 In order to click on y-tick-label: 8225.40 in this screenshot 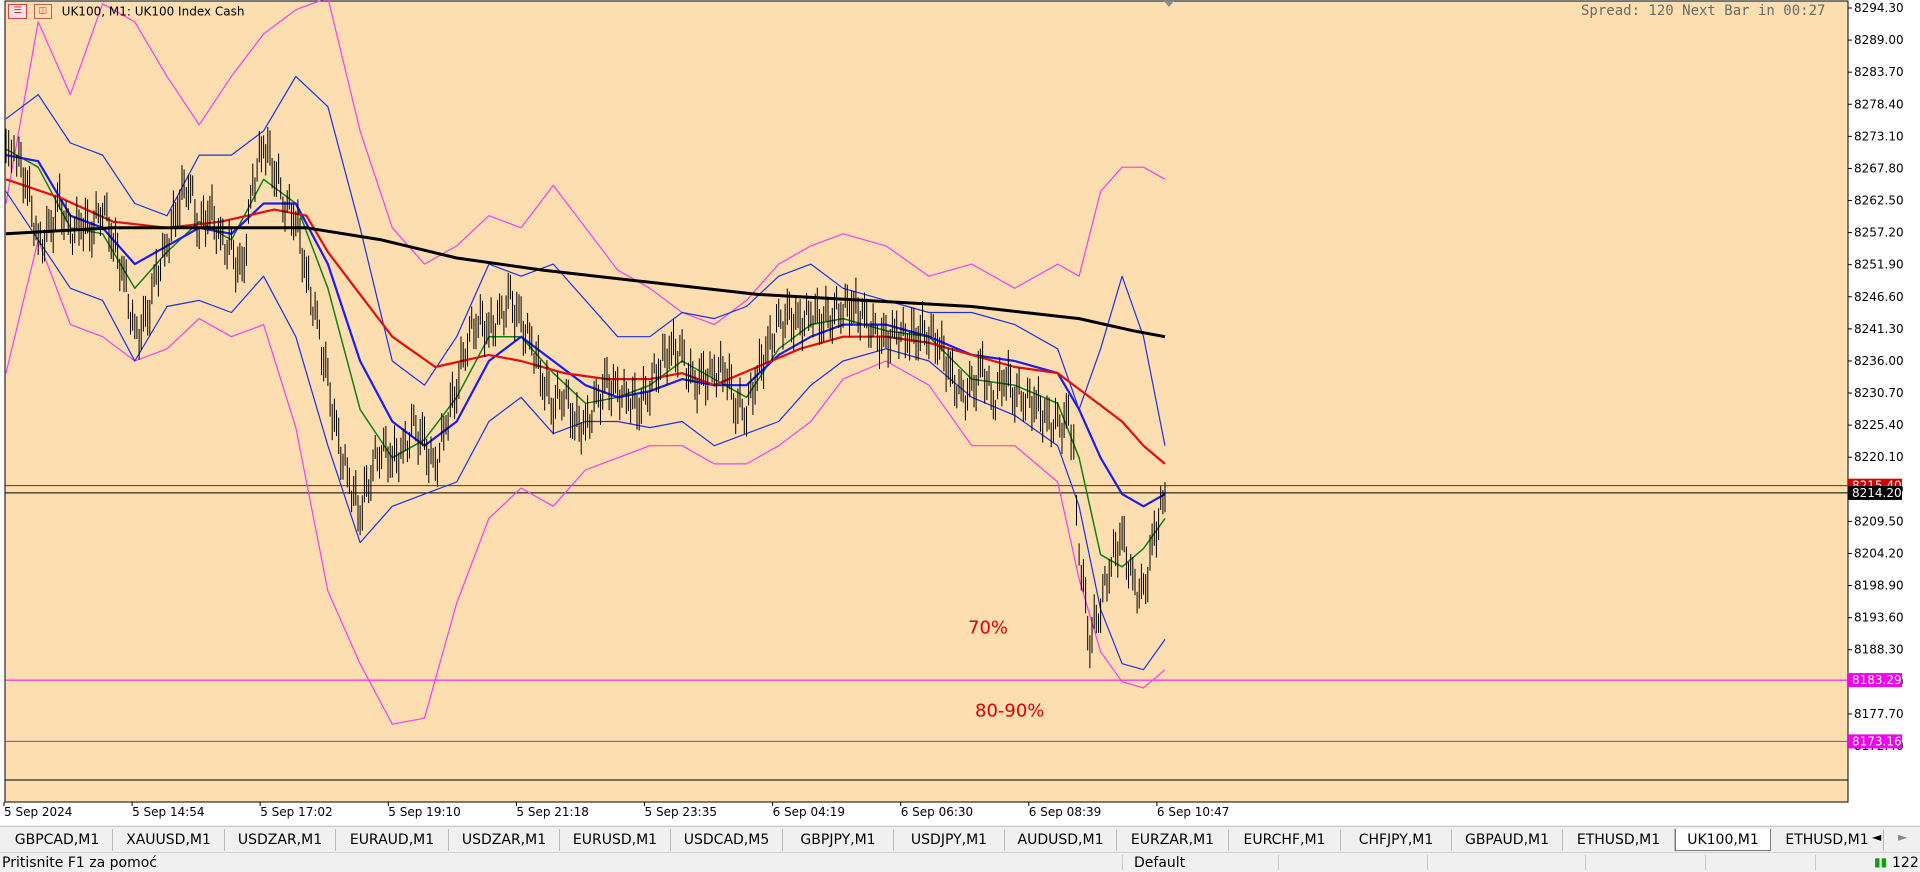, I will do `click(1879, 425)`.